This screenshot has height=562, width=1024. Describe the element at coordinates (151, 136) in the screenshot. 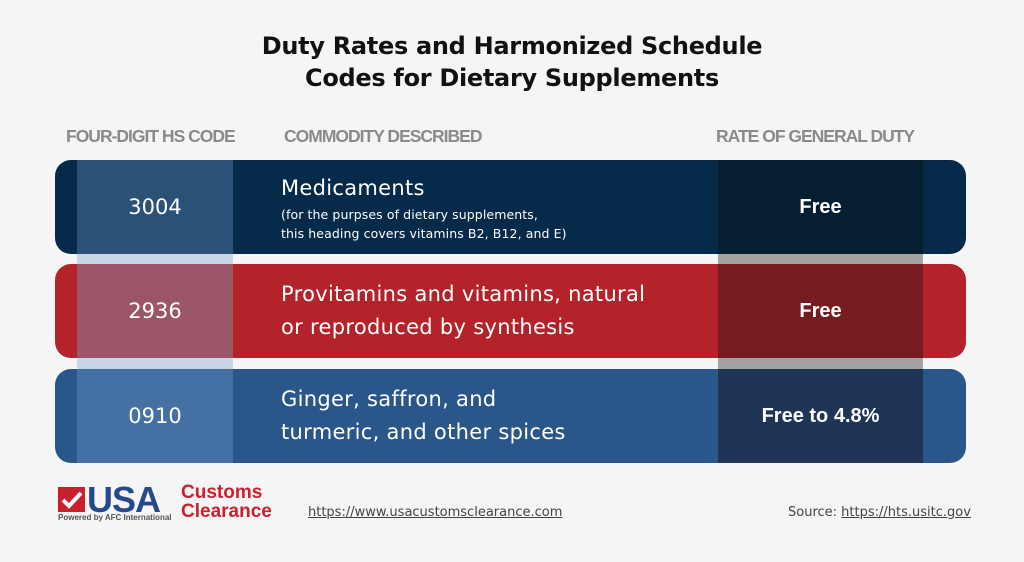

I see `column-header-code: FOUR-DIGIT HS CODE` at that location.